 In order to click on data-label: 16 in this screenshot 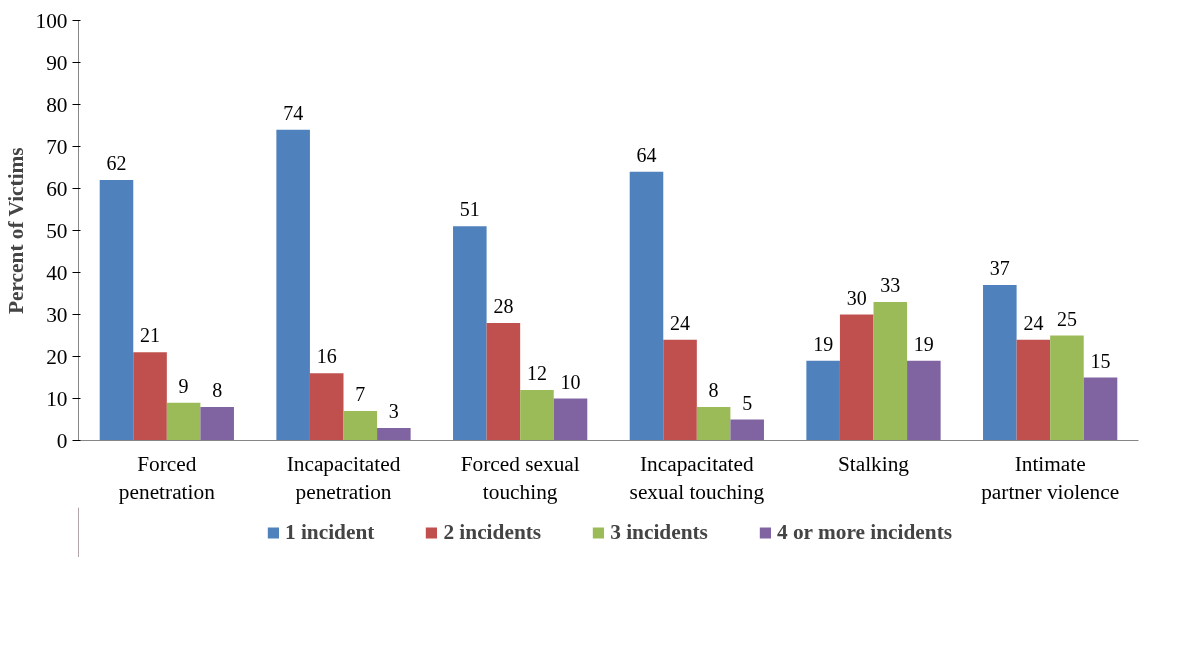, I will do `click(326, 356)`.